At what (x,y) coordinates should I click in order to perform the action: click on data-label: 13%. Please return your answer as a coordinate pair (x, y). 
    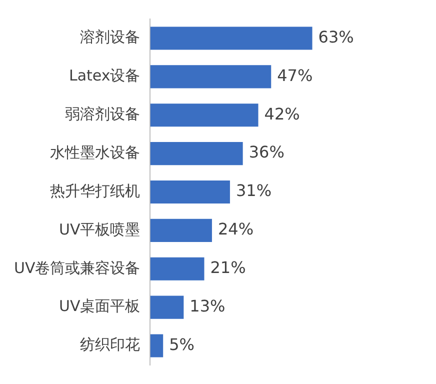
    Looking at the image, I should click on (208, 306).